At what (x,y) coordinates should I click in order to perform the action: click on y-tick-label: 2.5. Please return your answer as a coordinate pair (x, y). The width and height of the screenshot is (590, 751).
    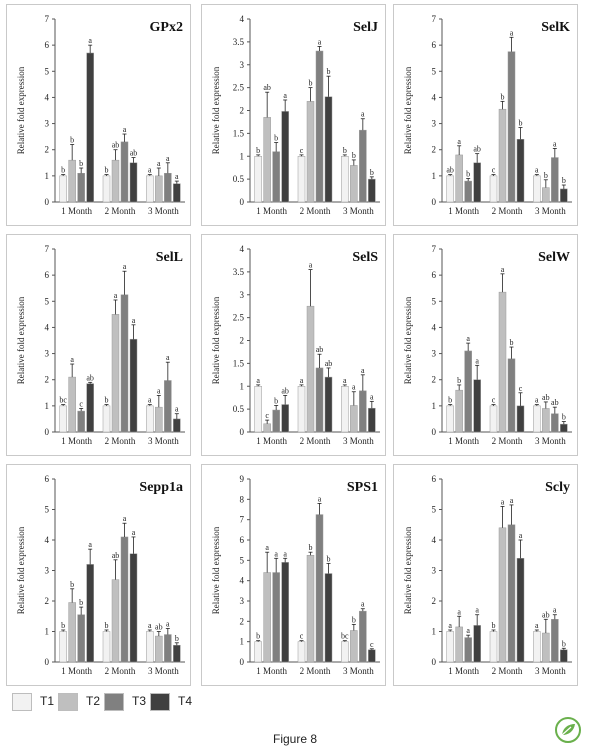
    Looking at the image, I should click on (239, 318).